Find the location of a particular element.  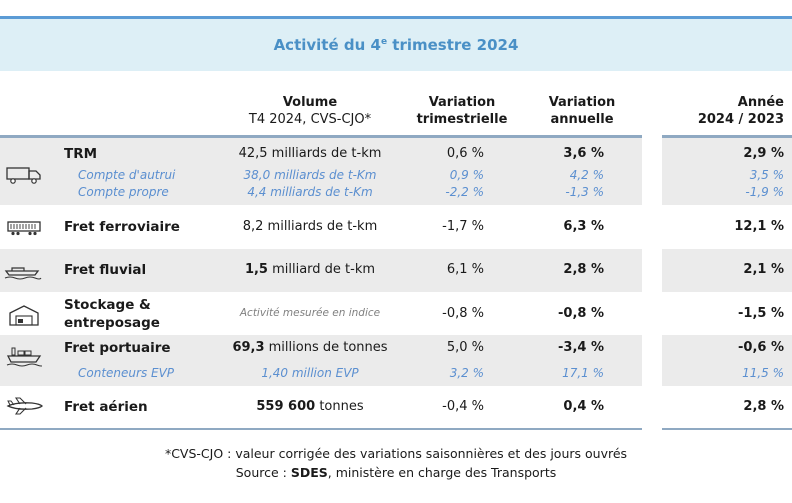

rail-ann: 6,3 % is located at coordinates (583, 226).